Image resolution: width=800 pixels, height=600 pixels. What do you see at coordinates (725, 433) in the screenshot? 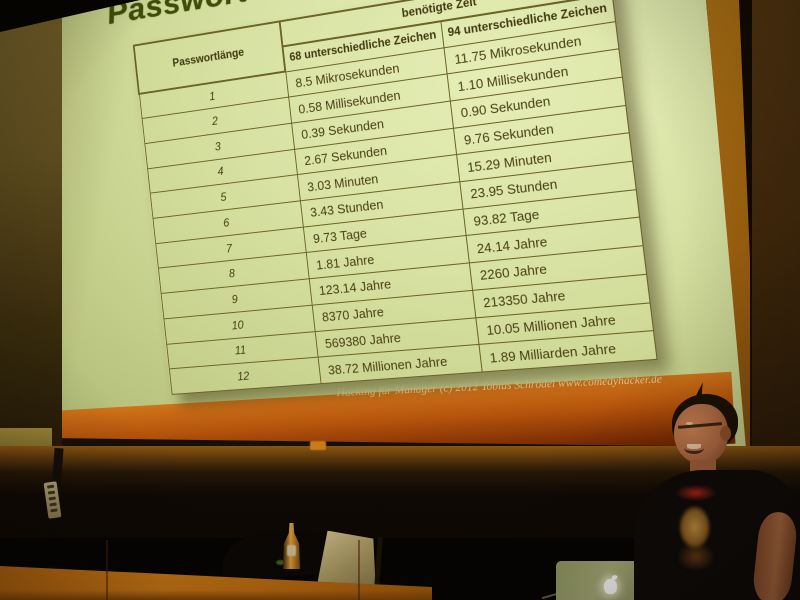
I see `ear` at bounding box center [725, 433].